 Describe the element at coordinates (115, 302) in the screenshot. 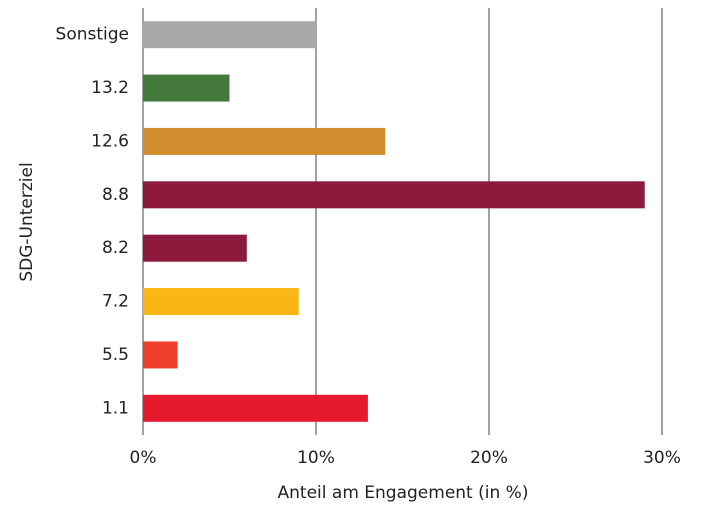

I see `y-tick-label: 7.2` at that location.